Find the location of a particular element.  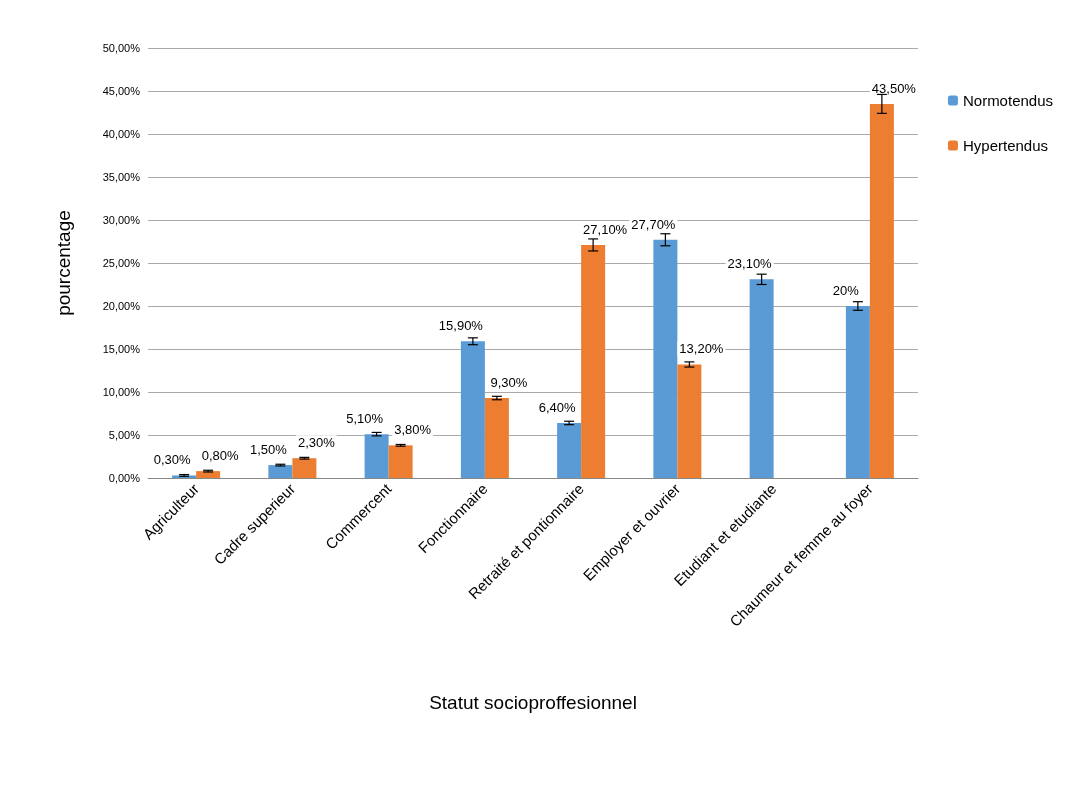

data-label: 2,30% is located at coordinates (316, 443).